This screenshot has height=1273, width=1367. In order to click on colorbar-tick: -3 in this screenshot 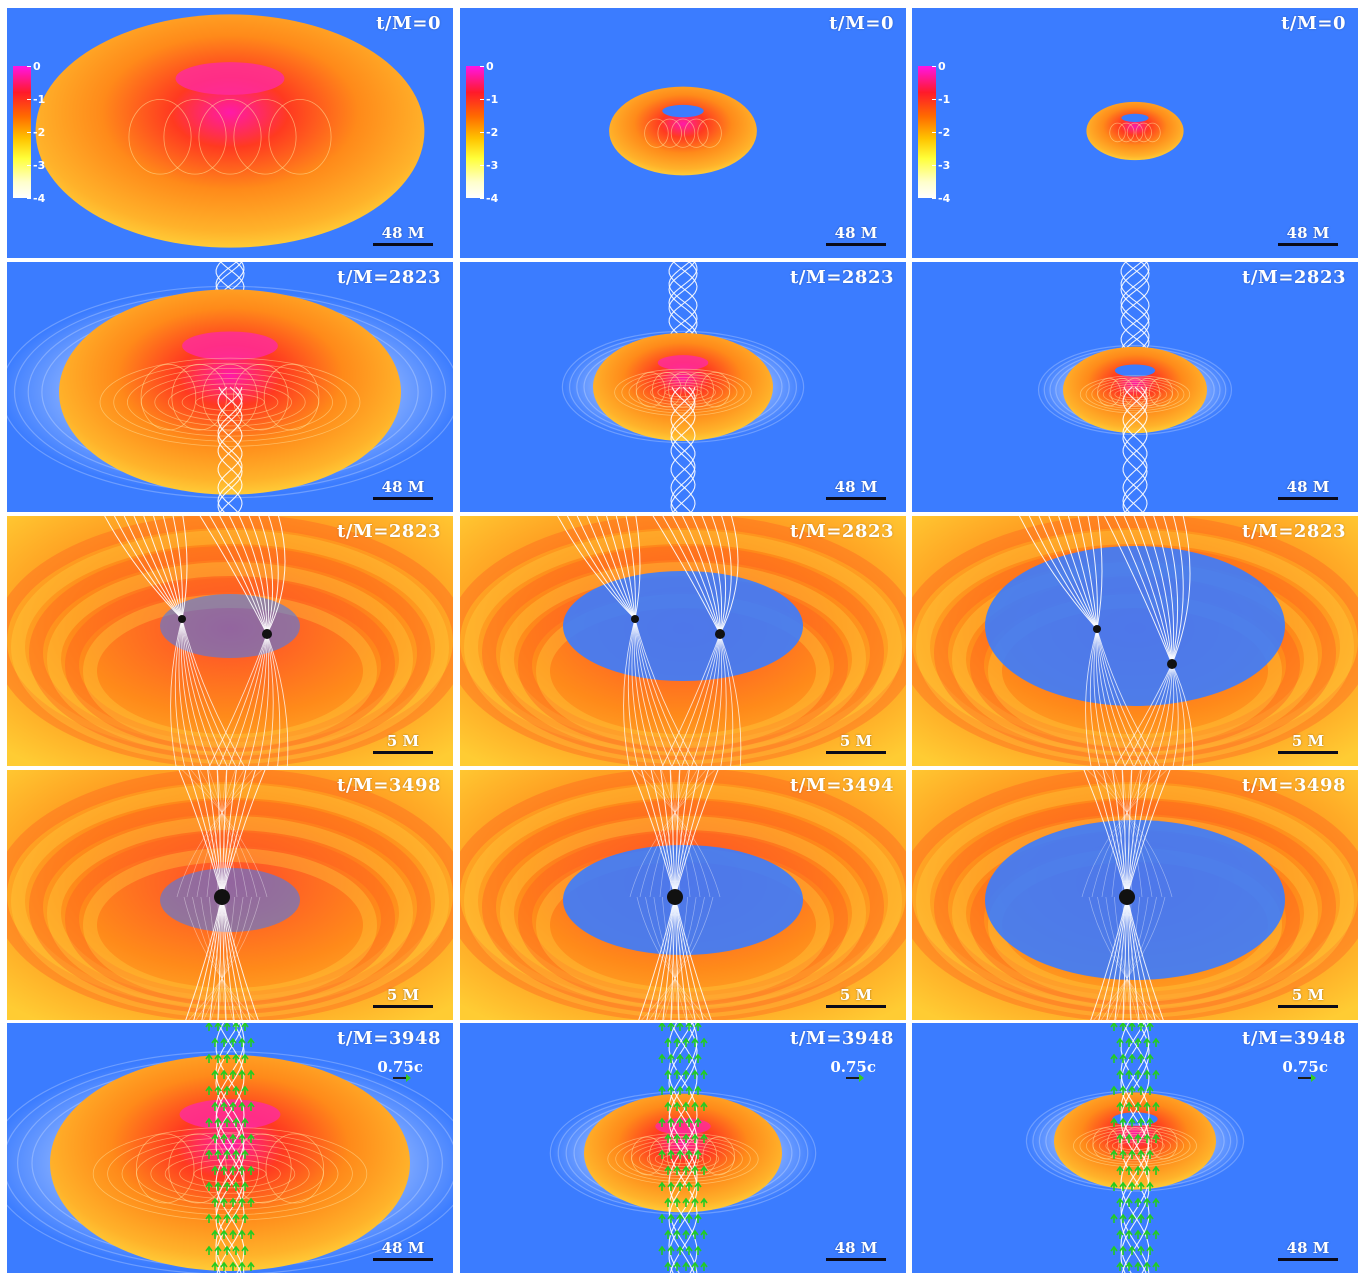, I will do `click(941, 165)`.